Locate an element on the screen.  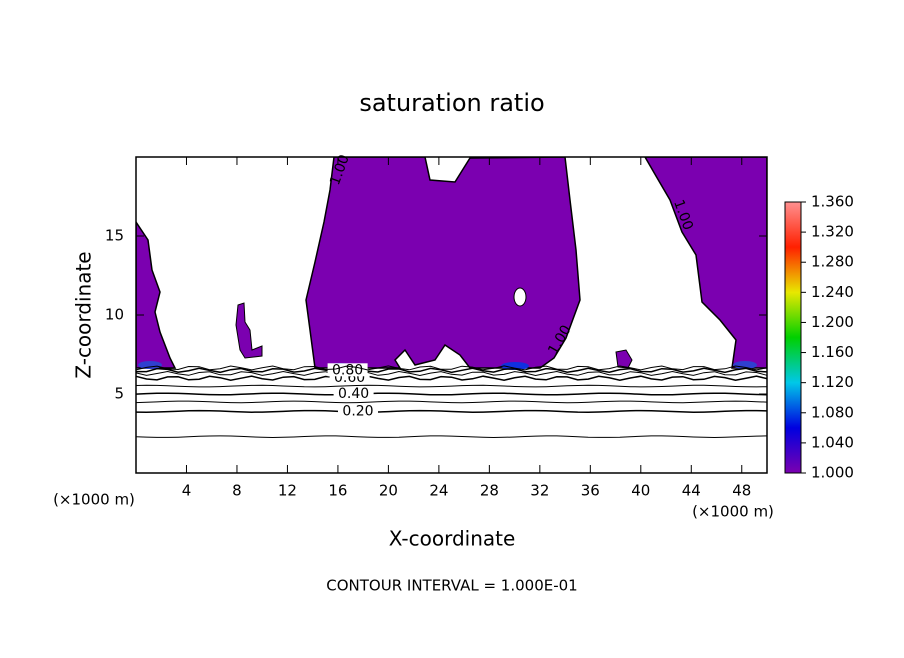
colorbar-tick-label: 1.320 is located at coordinates (832, 232).